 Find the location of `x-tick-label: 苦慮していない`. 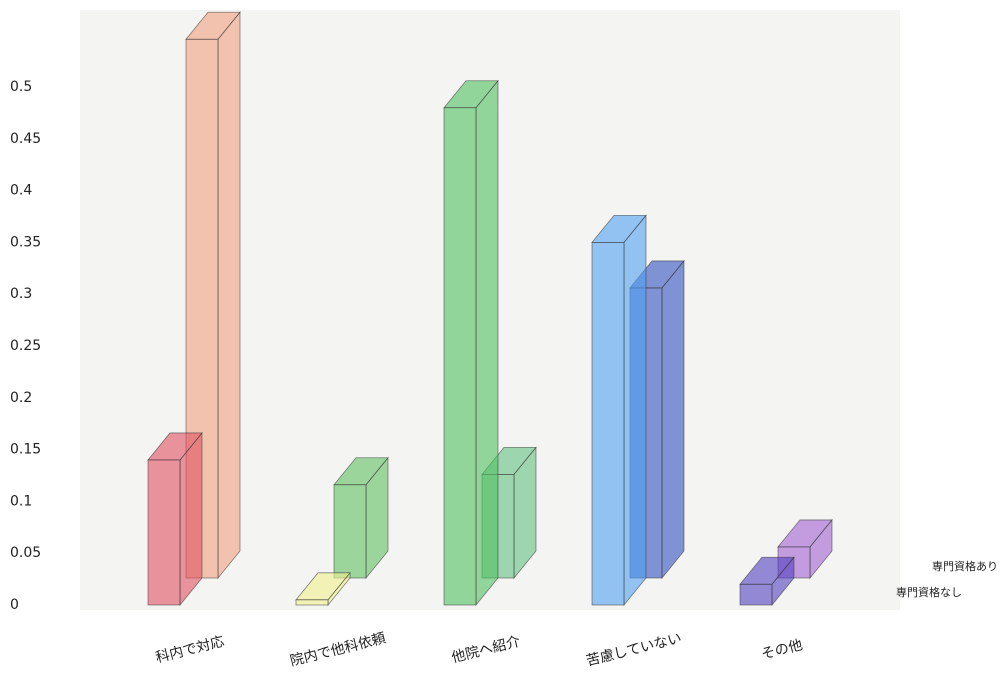

x-tick-label: 苦慮していない is located at coordinates (634, 649).